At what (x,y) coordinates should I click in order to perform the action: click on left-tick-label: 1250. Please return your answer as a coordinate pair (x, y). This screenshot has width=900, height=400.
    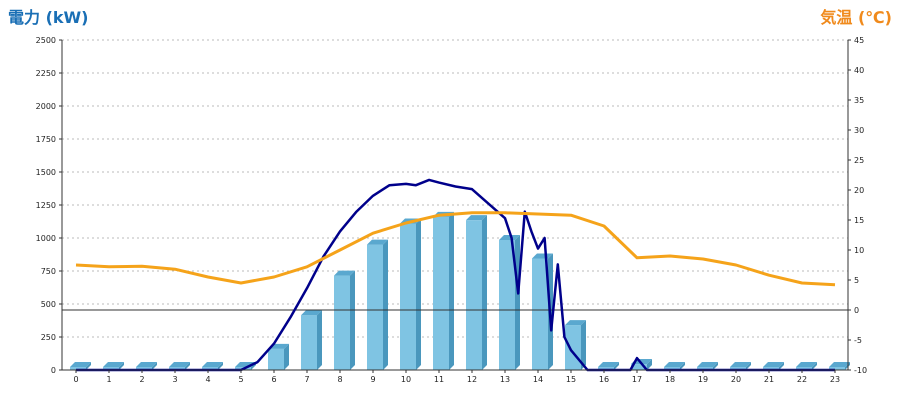
    Looking at the image, I should click on (46, 205).